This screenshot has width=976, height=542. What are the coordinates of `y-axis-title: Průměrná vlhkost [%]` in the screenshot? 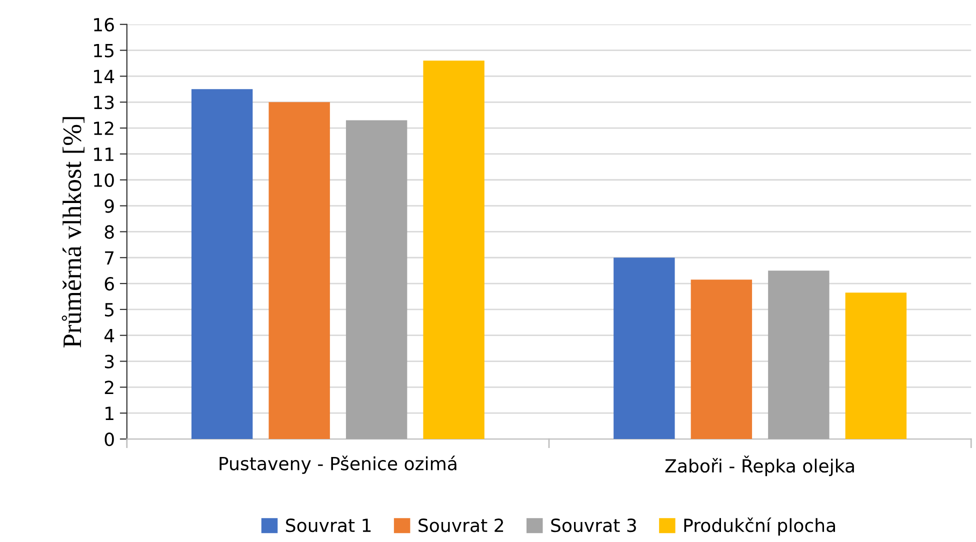 It's located at (73, 232).